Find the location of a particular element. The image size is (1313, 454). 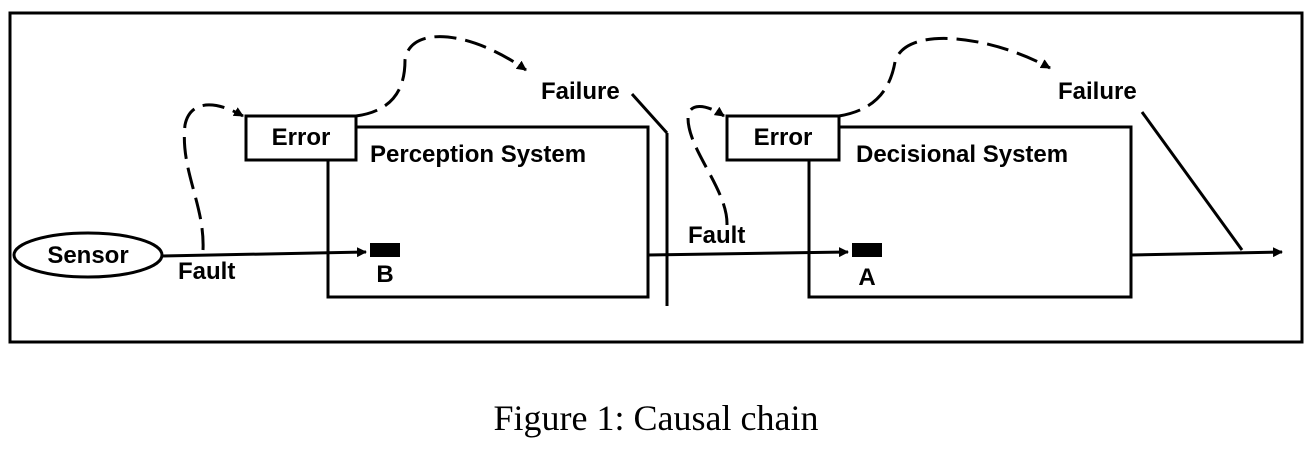

error-to-failure-arrow-perception is located at coordinates (441, 76).